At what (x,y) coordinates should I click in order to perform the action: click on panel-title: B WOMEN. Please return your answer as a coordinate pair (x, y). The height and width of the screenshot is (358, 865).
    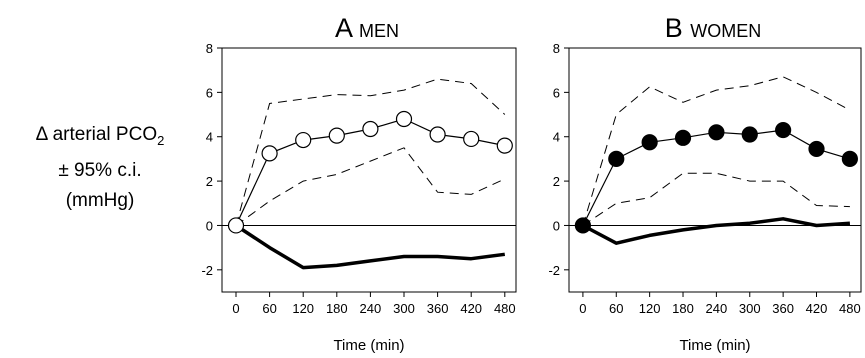
    Looking at the image, I should click on (713, 28).